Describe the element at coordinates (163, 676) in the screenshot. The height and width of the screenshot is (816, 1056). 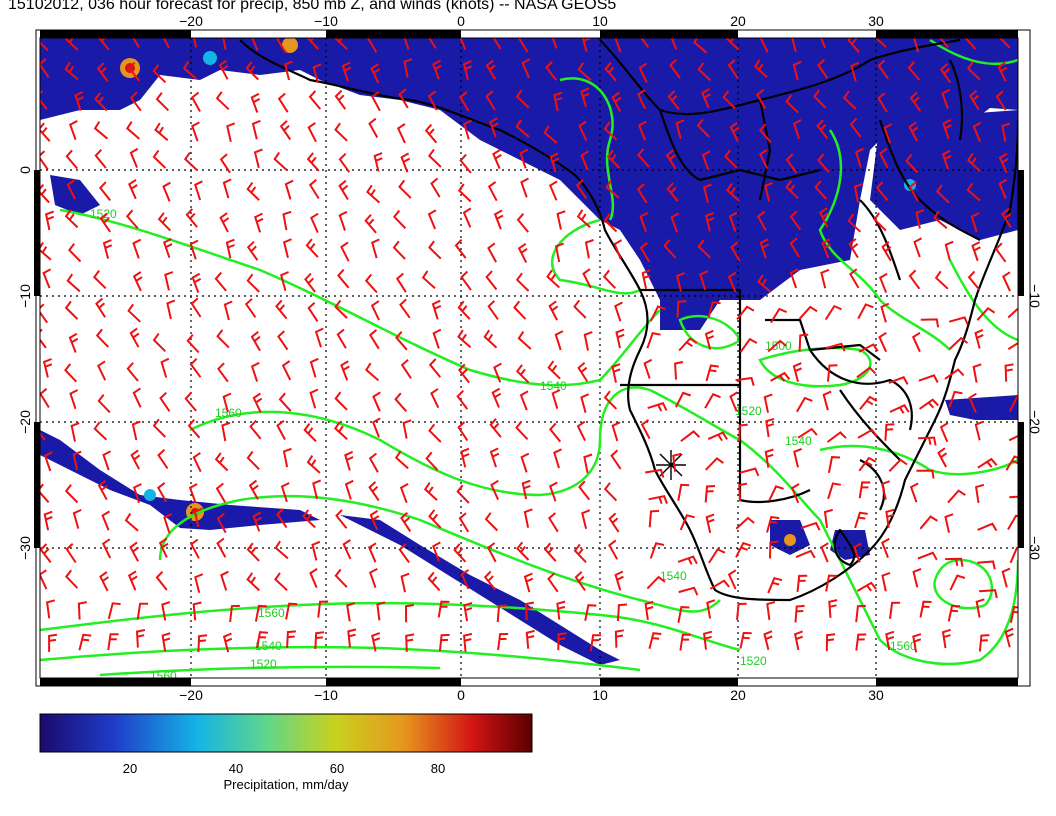
I see `contour-label: 1560` at that location.